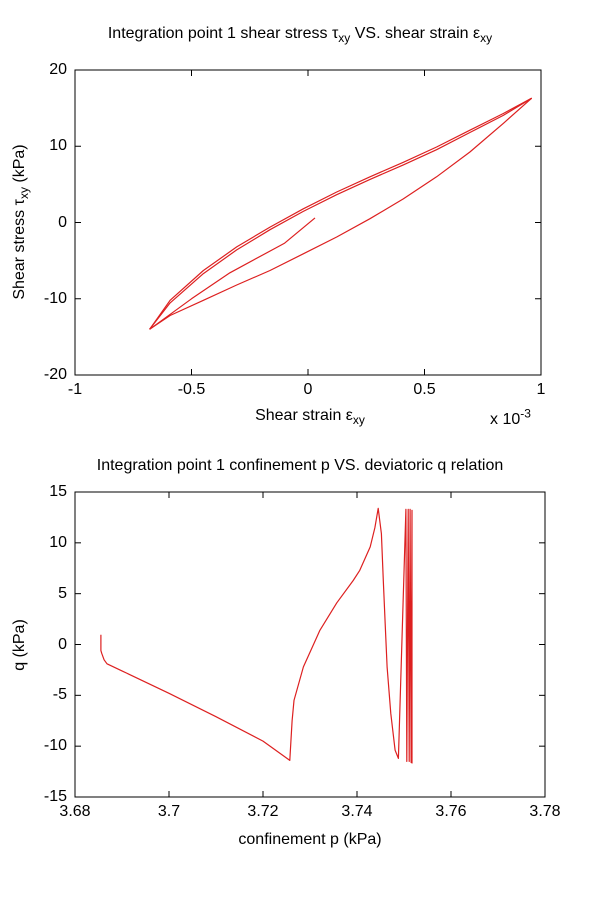 The height and width of the screenshot is (900, 600). Describe the element at coordinates (308, 389) in the screenshot. I see `x-tick-label: 0` at that location.